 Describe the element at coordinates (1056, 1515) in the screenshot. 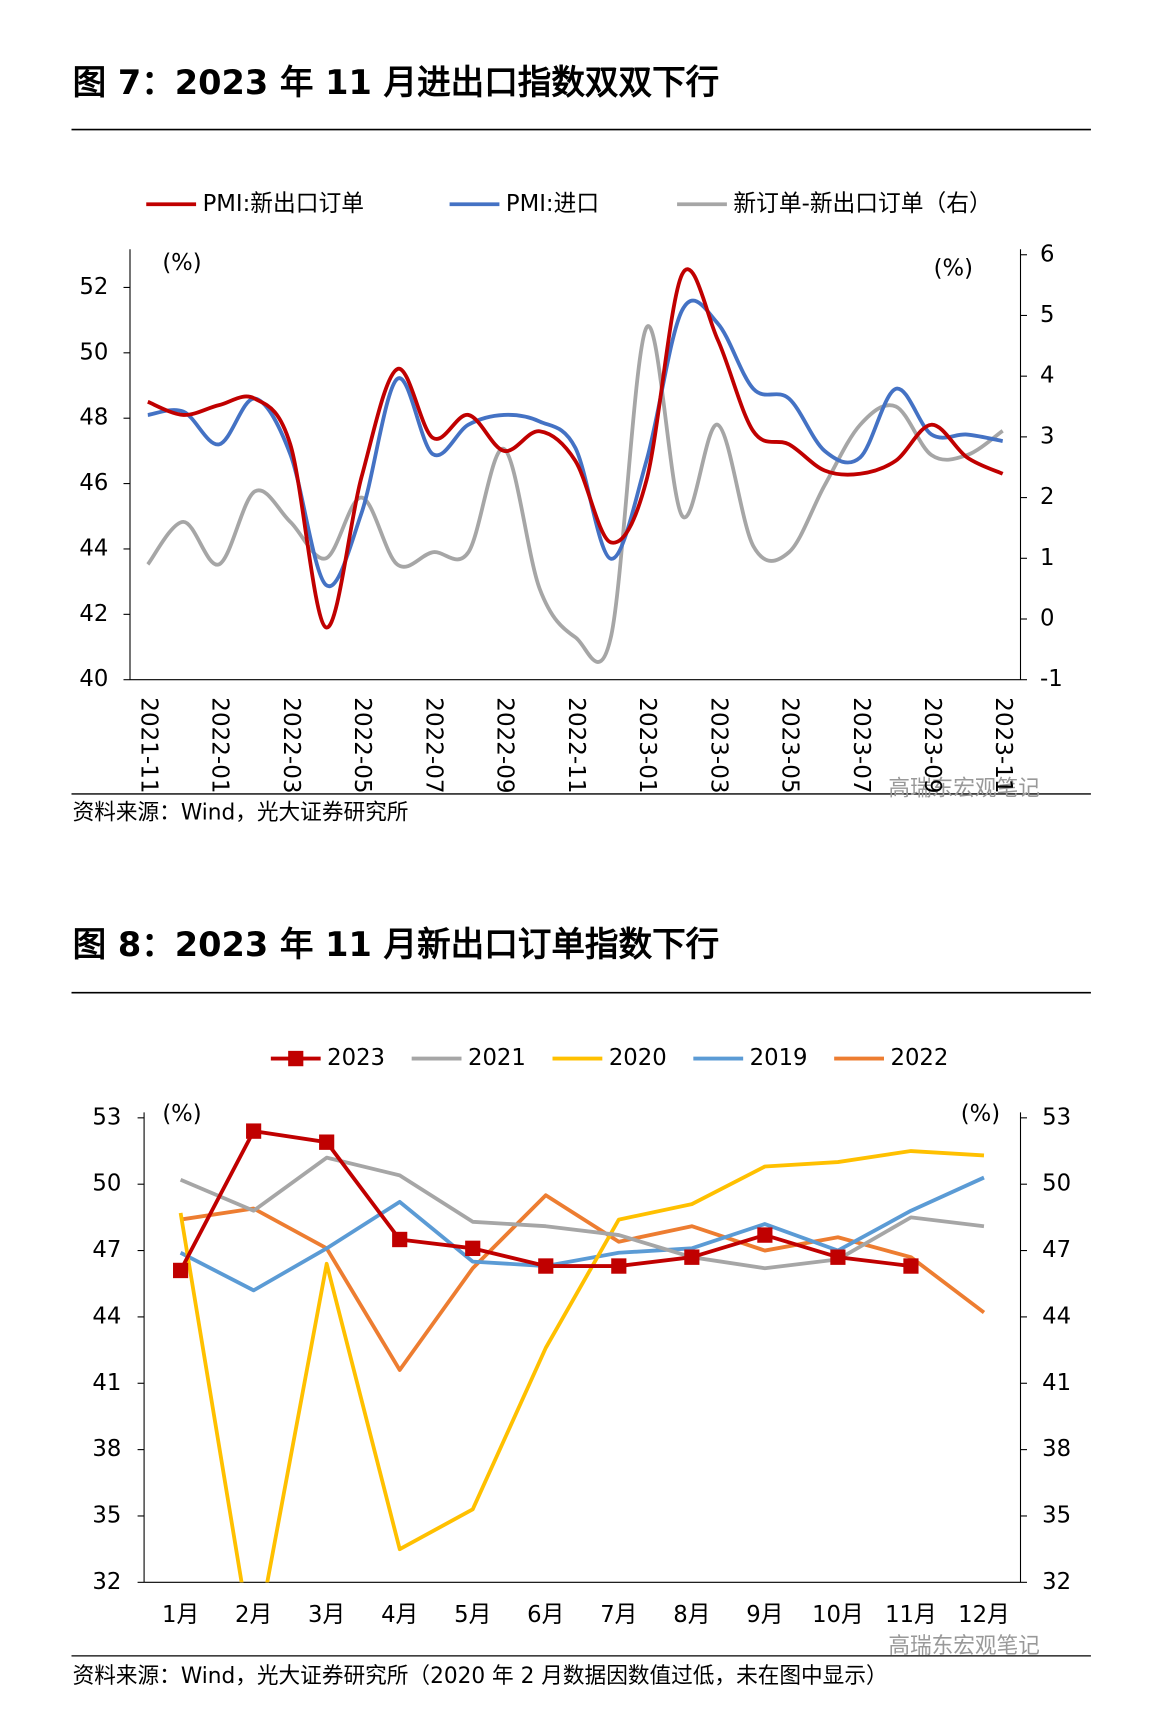

I see `y2-tick-label: 35` at that location.